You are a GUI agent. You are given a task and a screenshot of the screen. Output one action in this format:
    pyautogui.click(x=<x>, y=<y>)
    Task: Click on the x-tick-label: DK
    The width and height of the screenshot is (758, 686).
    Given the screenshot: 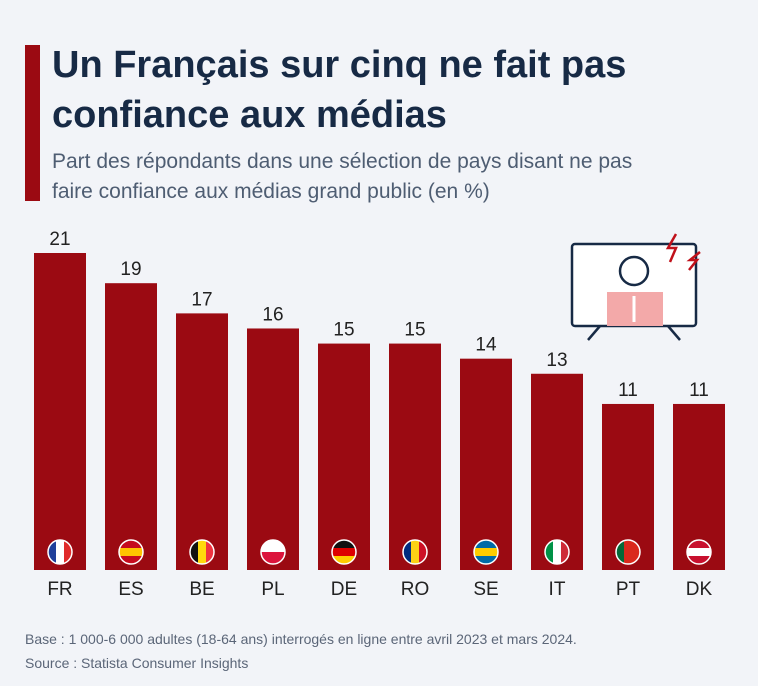 What is the action you would take?
    pyautogui.click(x=699, y=589)
    